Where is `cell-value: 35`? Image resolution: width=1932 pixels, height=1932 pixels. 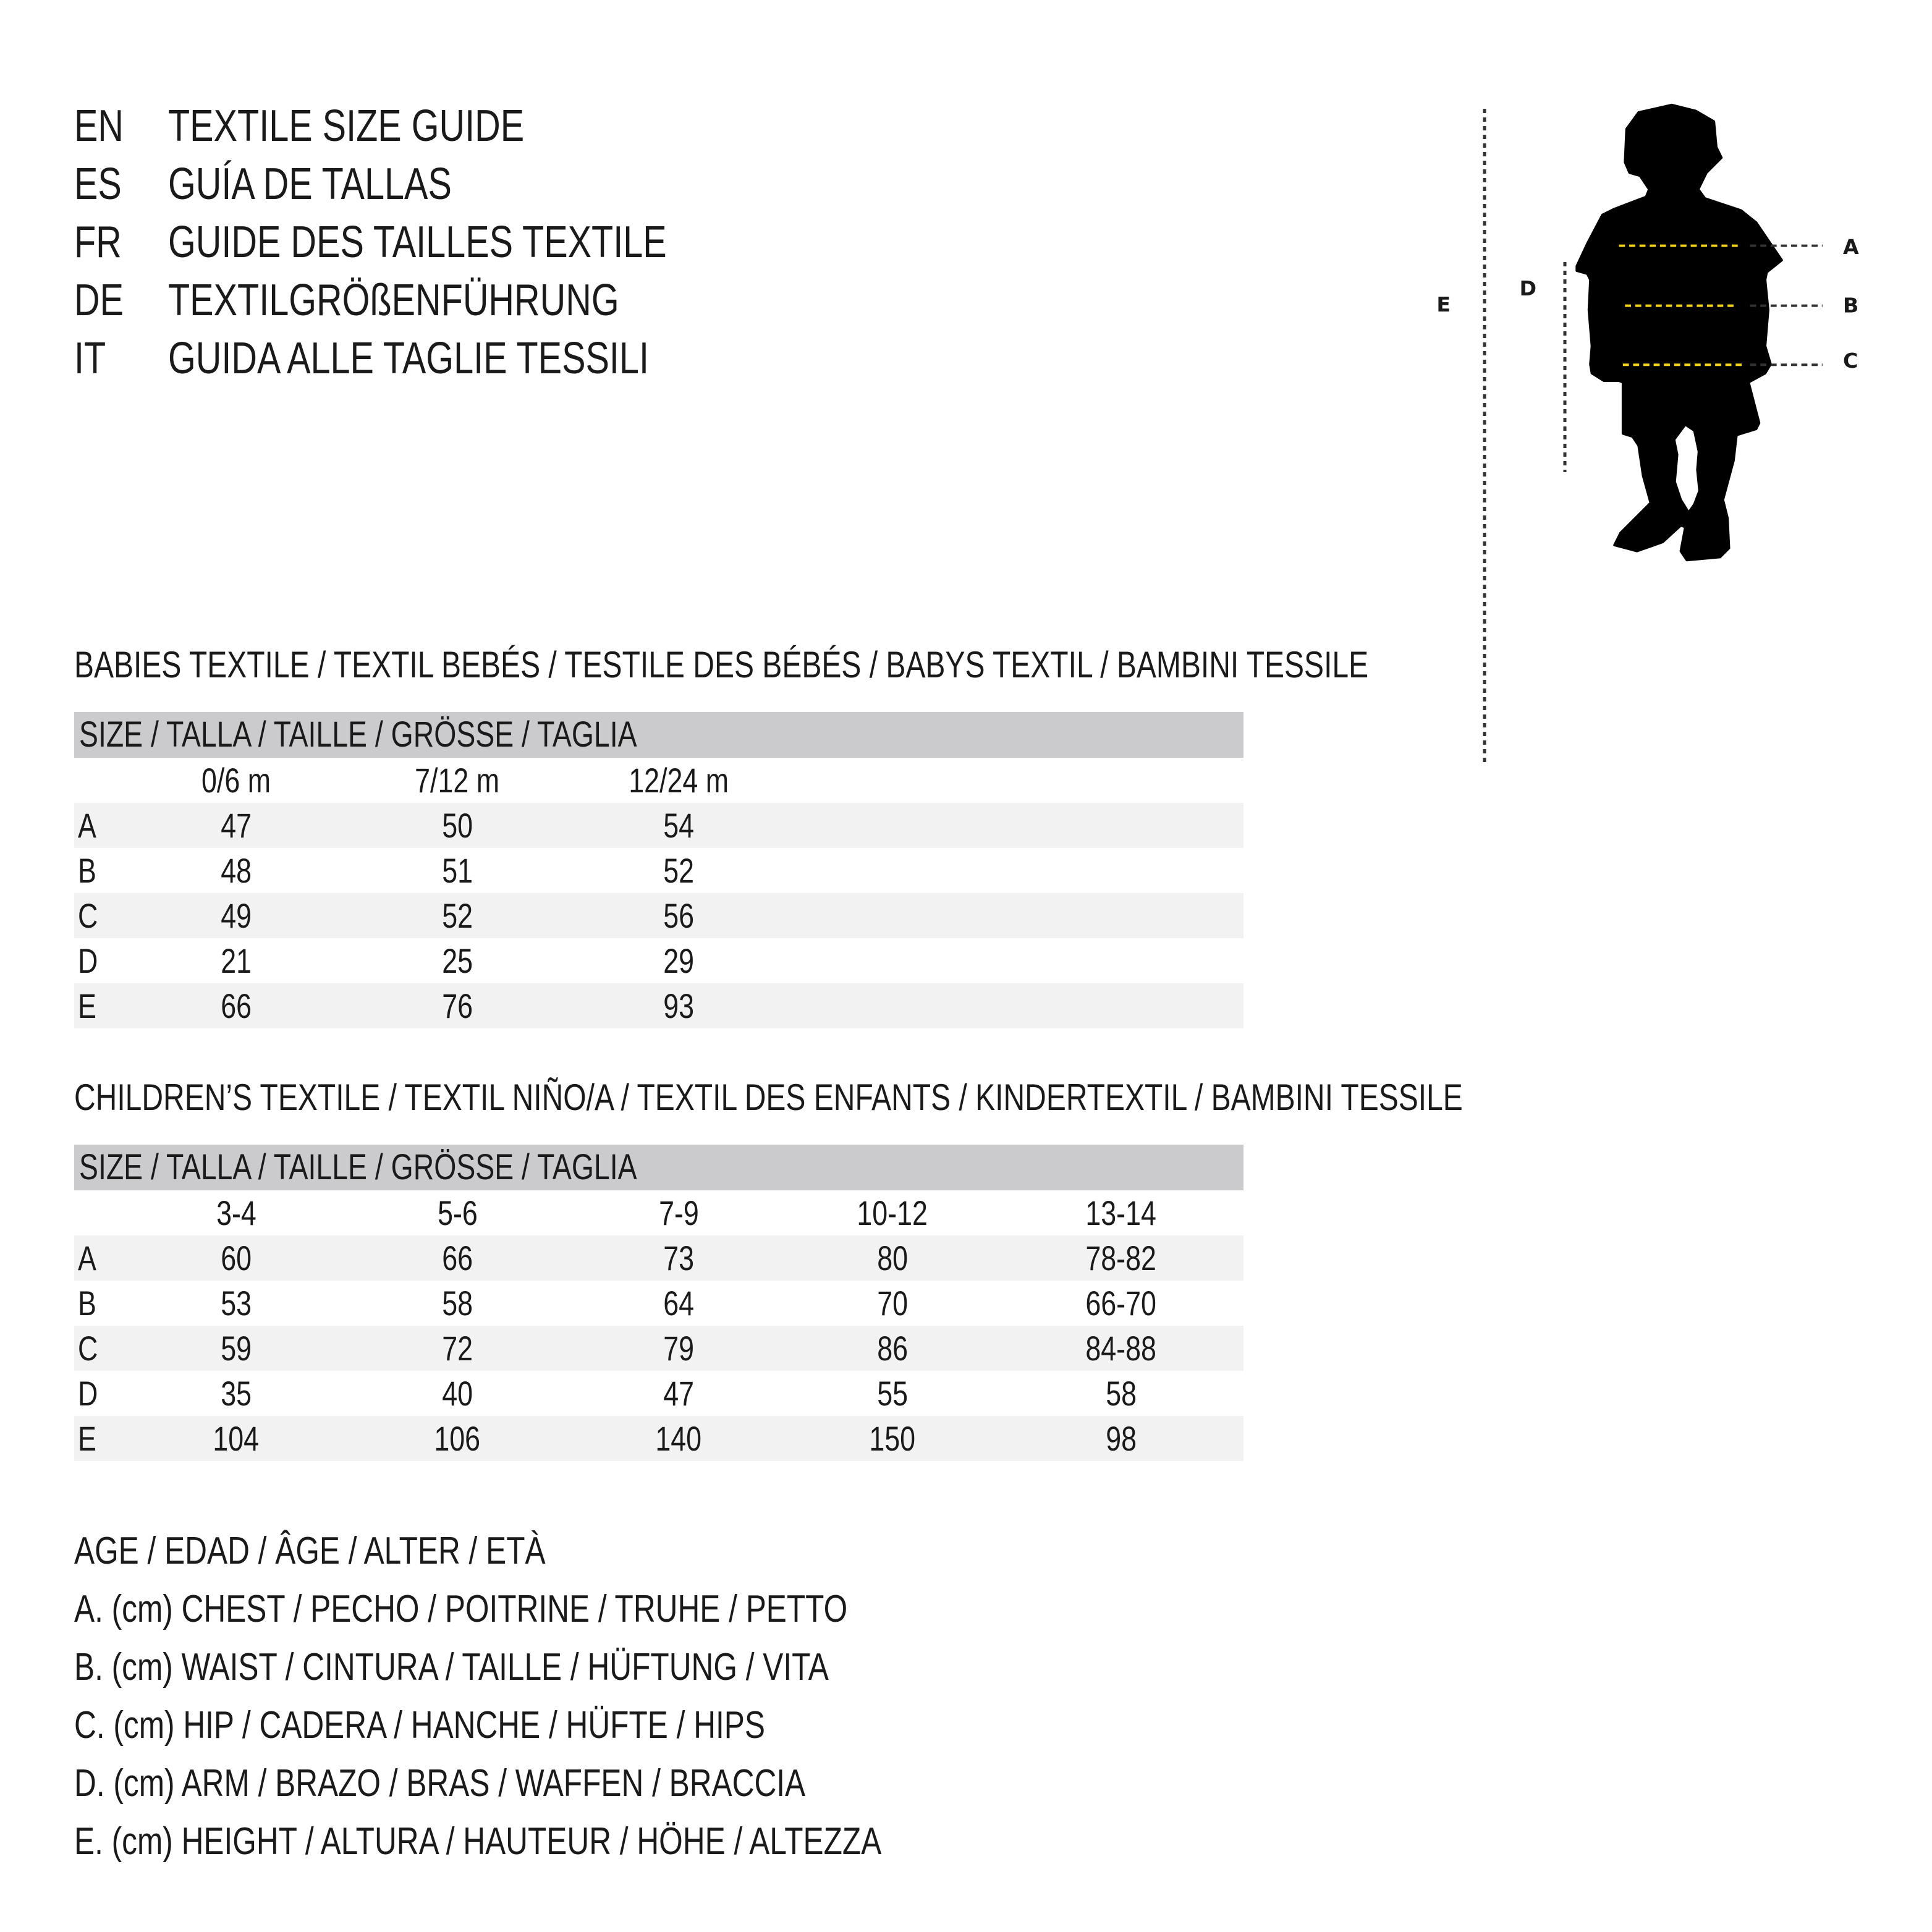
cell-value: 35 is located at coordinates (236, 1393).